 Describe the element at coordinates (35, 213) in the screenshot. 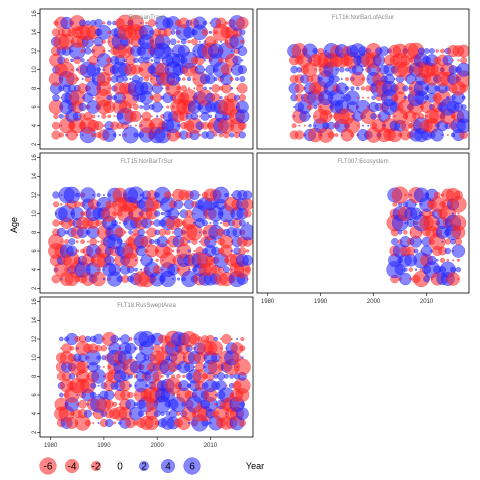

I see `y-tick-label: 10` at that location.